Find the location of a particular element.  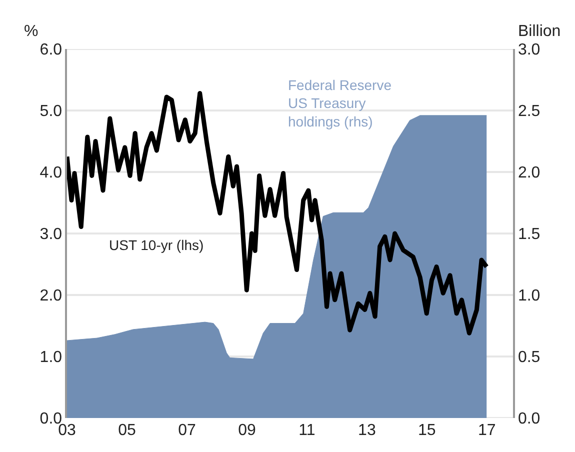

y-tick-label: 4.0 is located at coordinates (51, 173).